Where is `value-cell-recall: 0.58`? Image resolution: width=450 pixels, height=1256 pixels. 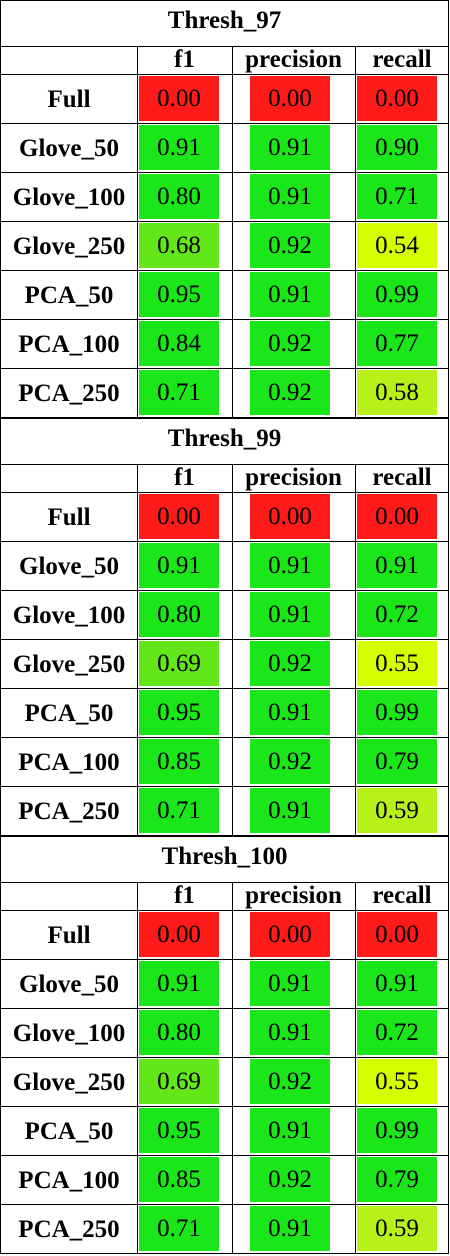
value-cell-recall: 0.58 is located at coordinates (397, 392).